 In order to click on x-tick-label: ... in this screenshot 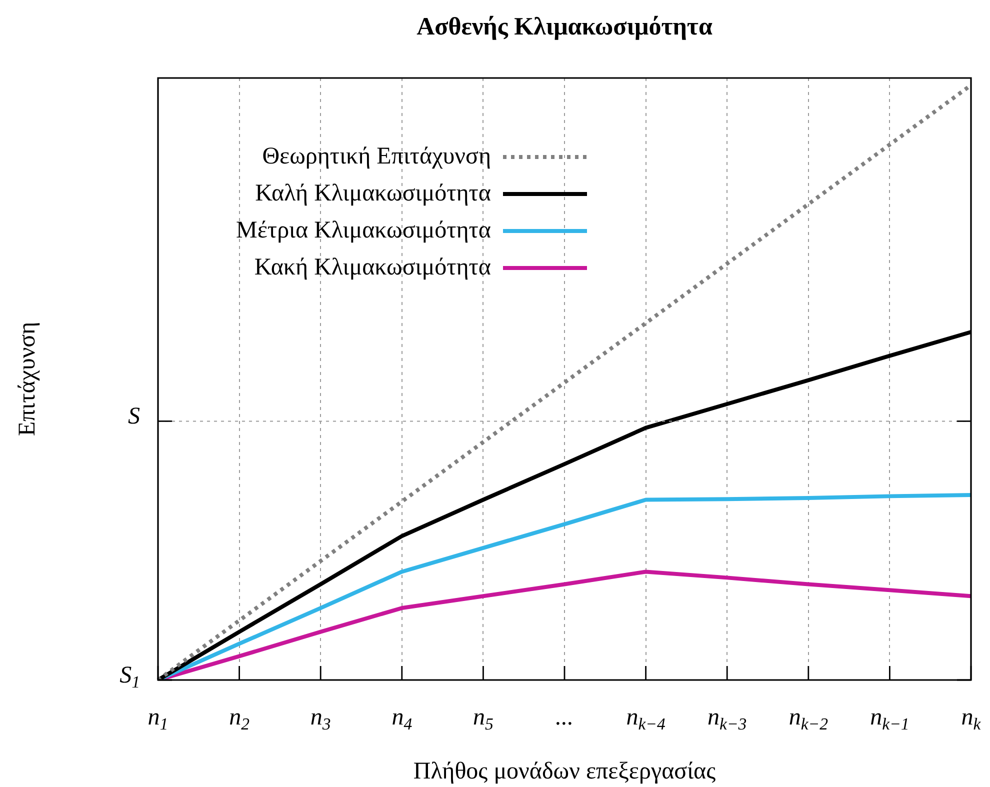, I will do `click(565, 717)`.